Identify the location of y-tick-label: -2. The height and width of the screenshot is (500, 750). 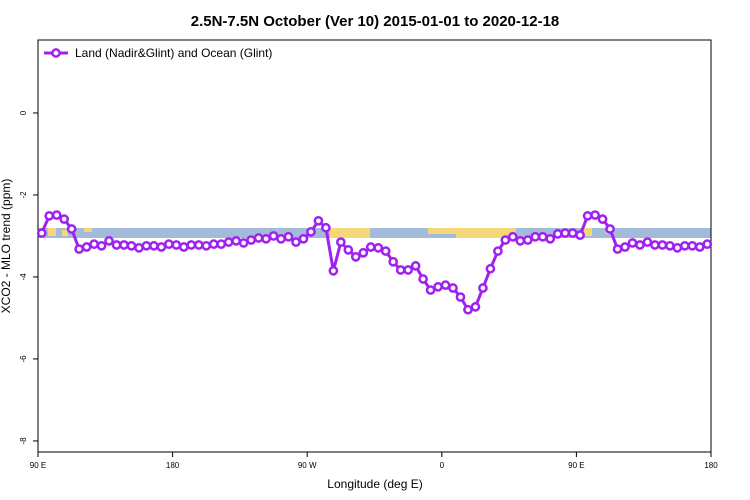
(23, 195).